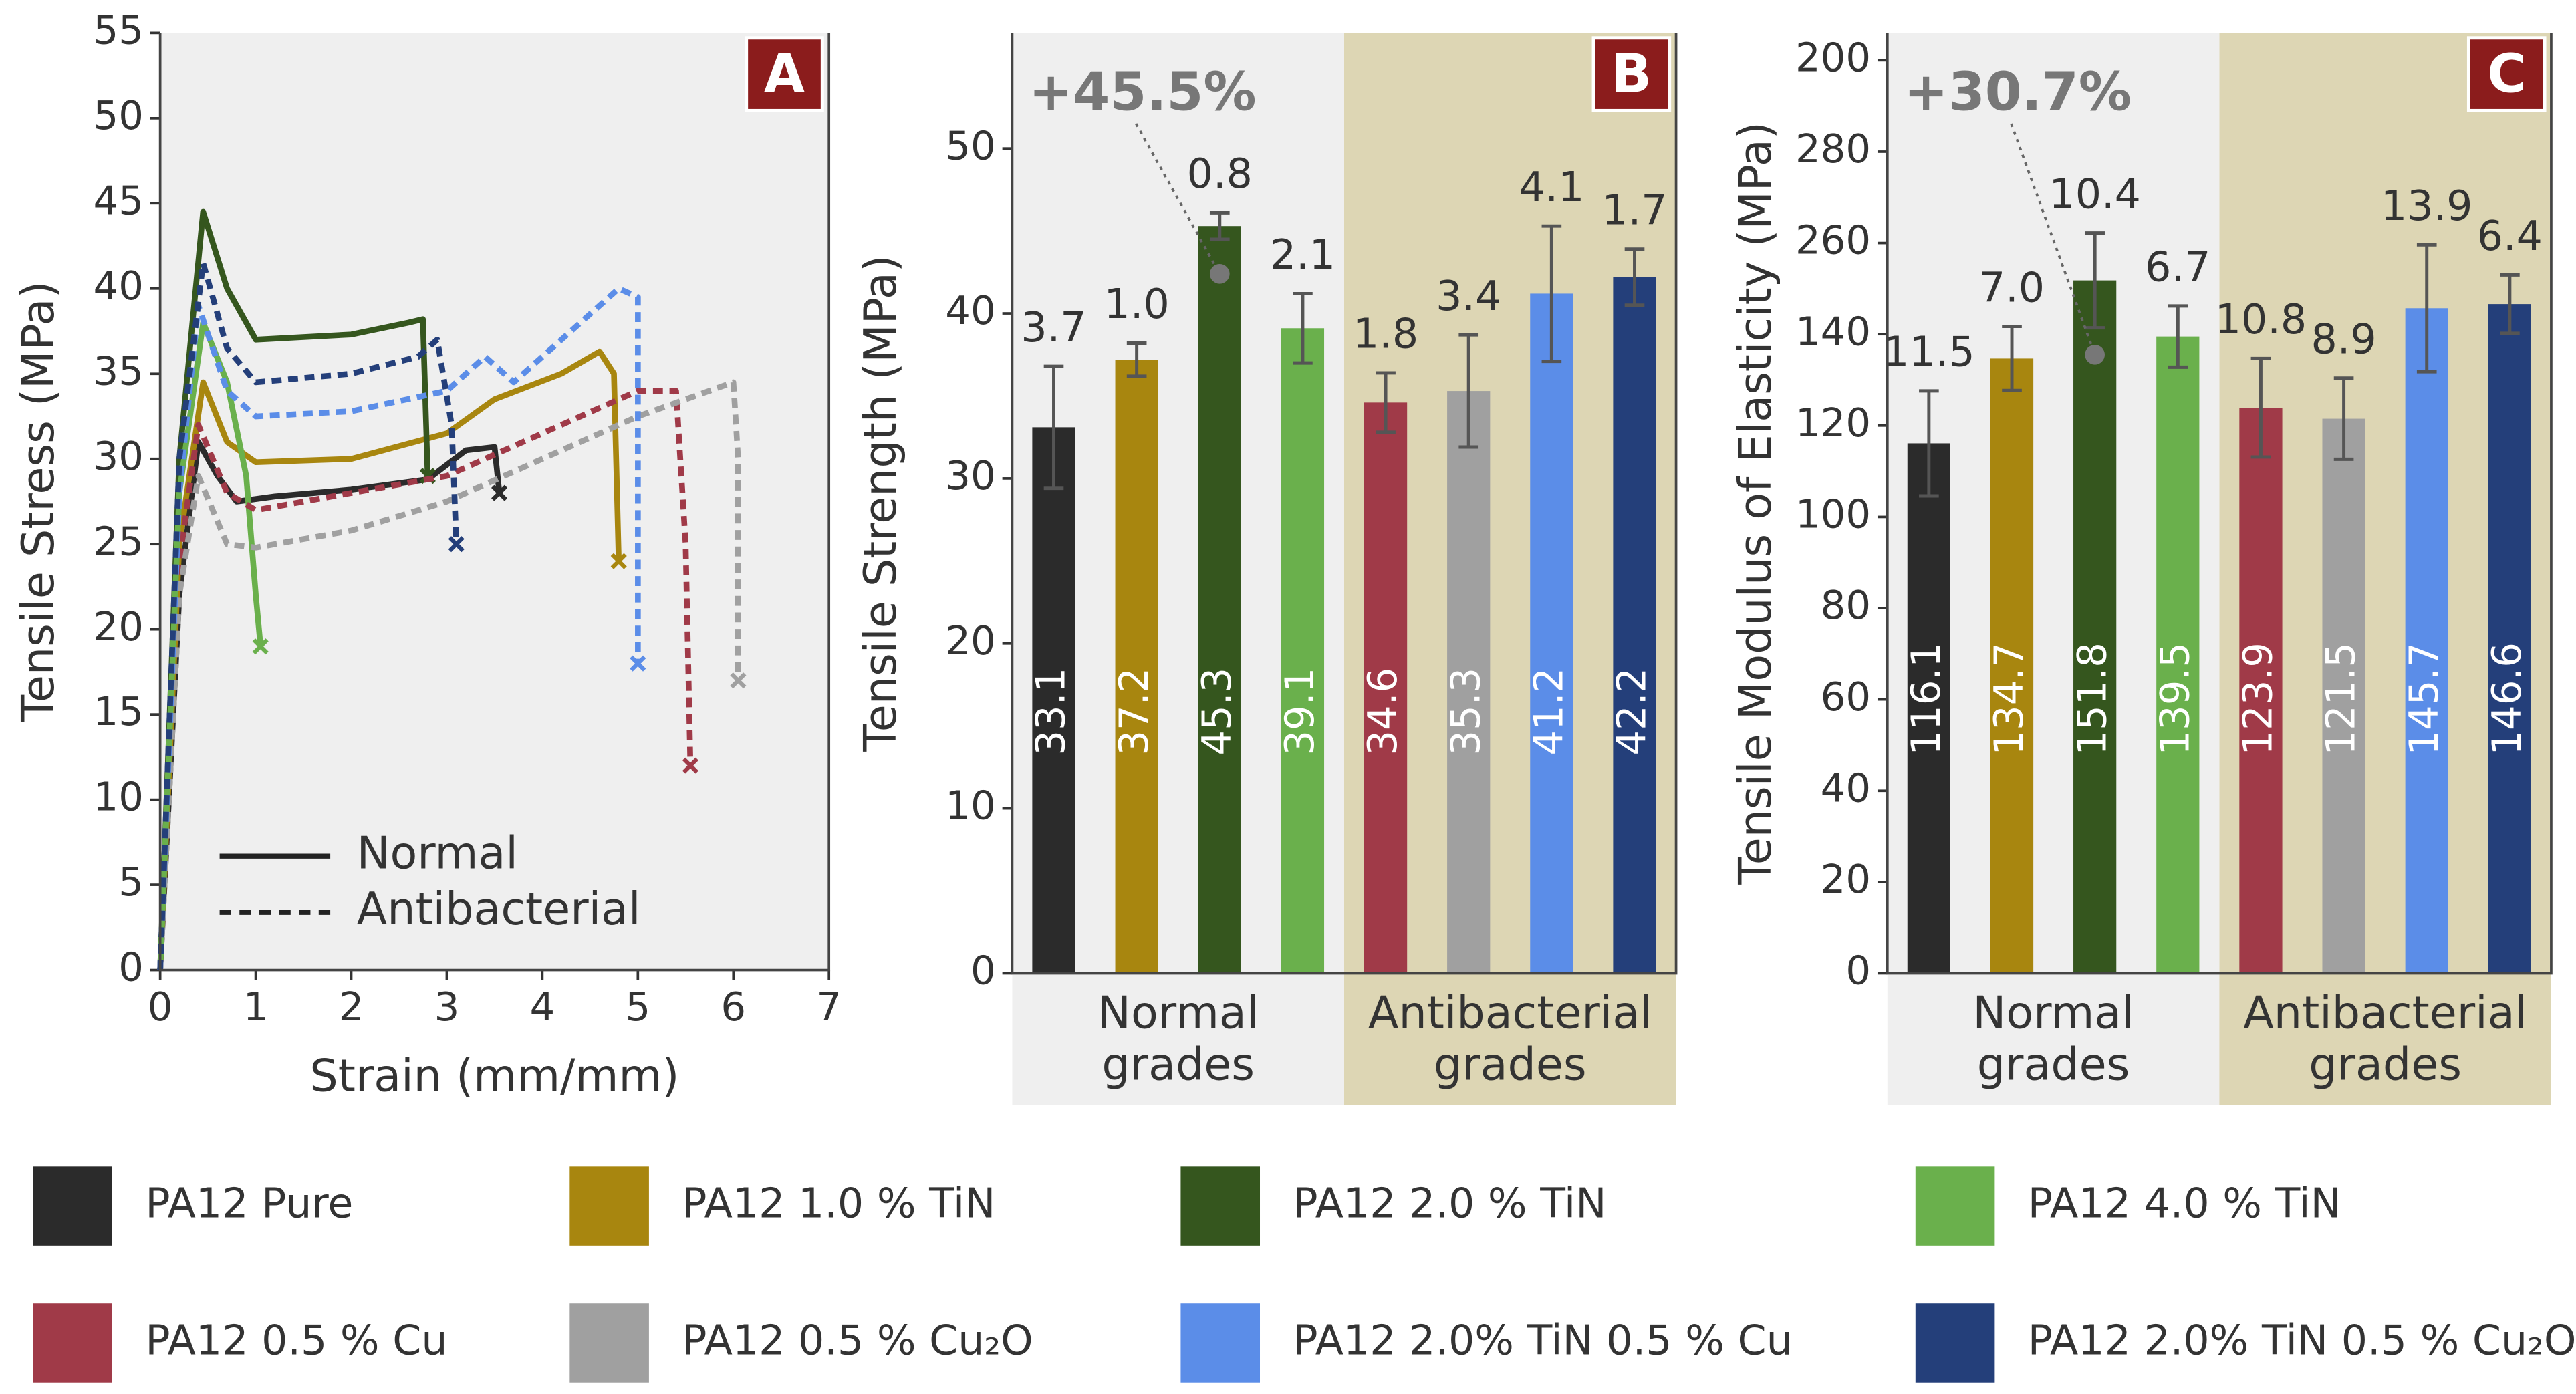  Describe the element at coordinates (2009, 699) in the screenshot. I see `bar-value-label: 134.7` at that location.